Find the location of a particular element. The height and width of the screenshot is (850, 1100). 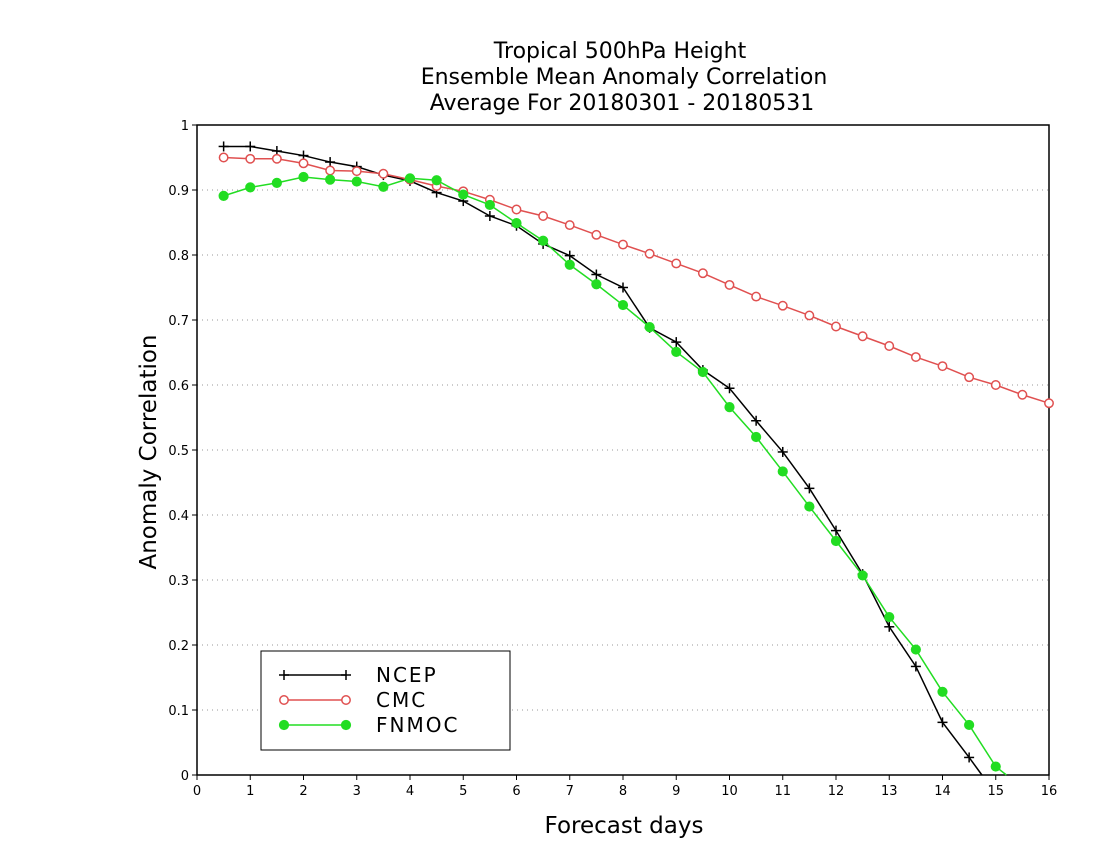

y-tick-label-6: 0.6 is located at coordinates (178, 386).